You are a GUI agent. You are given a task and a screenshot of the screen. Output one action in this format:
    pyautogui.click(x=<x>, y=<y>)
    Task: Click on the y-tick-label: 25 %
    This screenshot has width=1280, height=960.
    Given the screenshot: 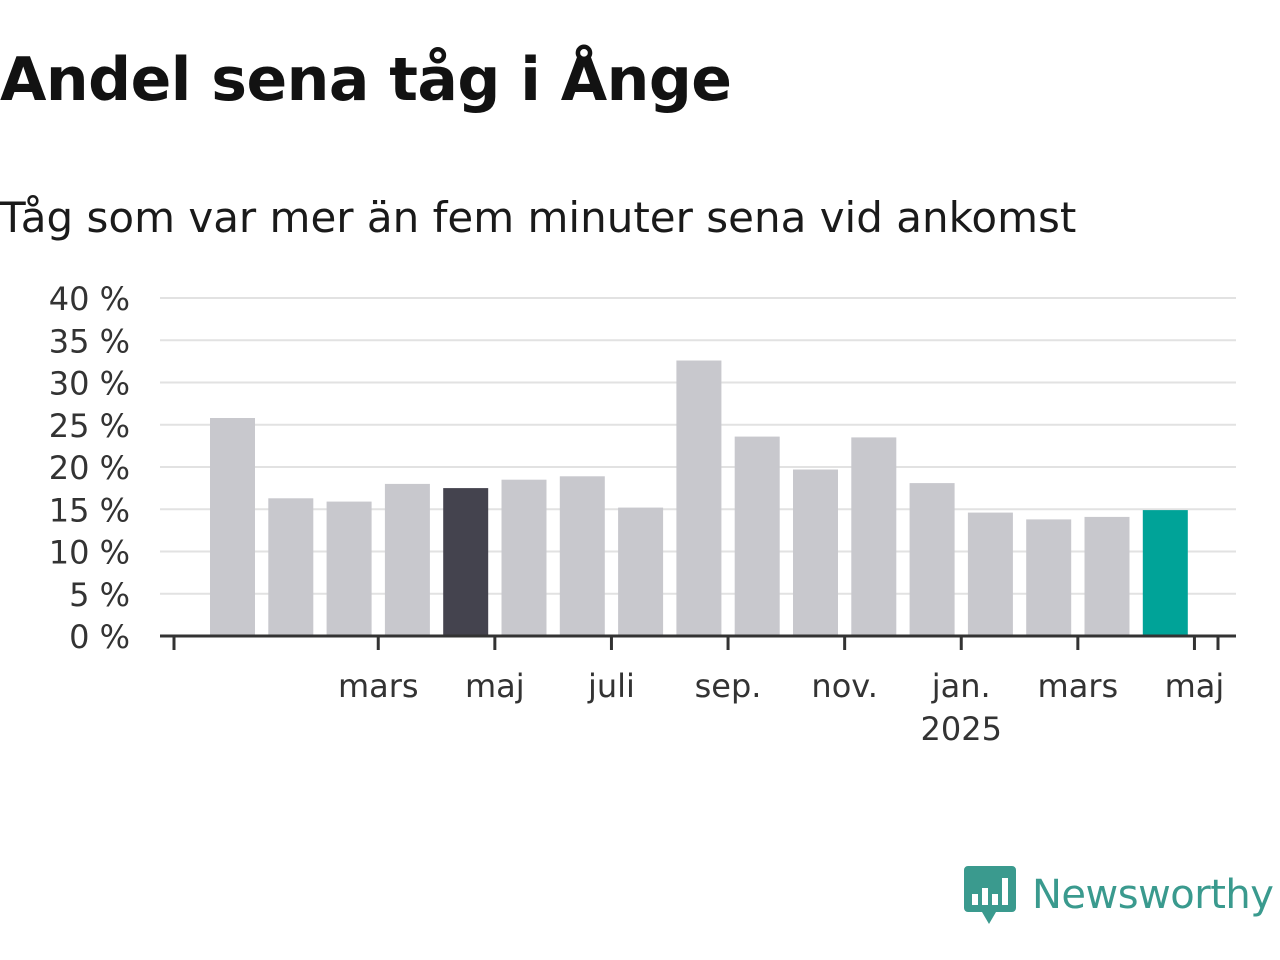 What is the action you would take?
    pyautogui.click(x=89, y=426)
    